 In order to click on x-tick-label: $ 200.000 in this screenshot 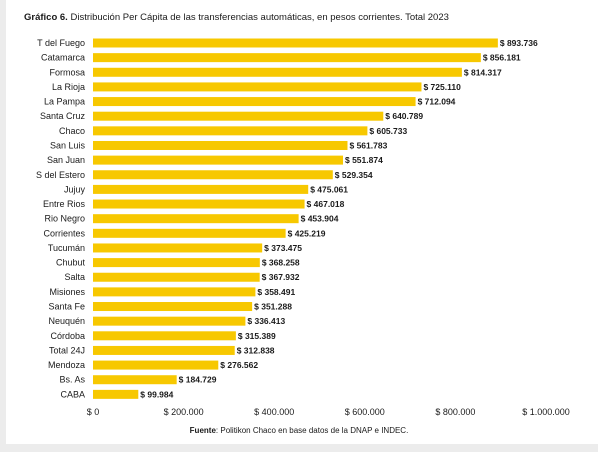, I will do `click(184, 412)`.